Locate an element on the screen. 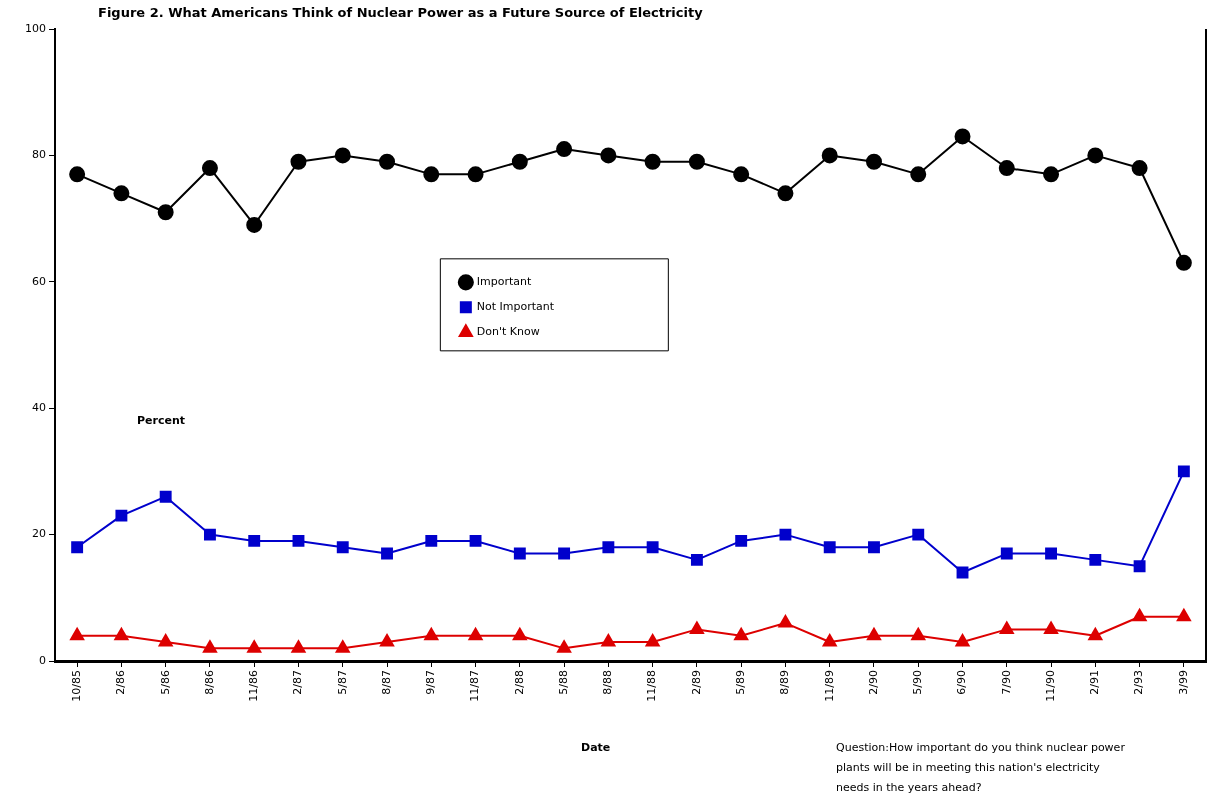 The width and height of the screenshot is (1215, 801). x-tick-label: 5/87 is located at coordinates (342, 682).